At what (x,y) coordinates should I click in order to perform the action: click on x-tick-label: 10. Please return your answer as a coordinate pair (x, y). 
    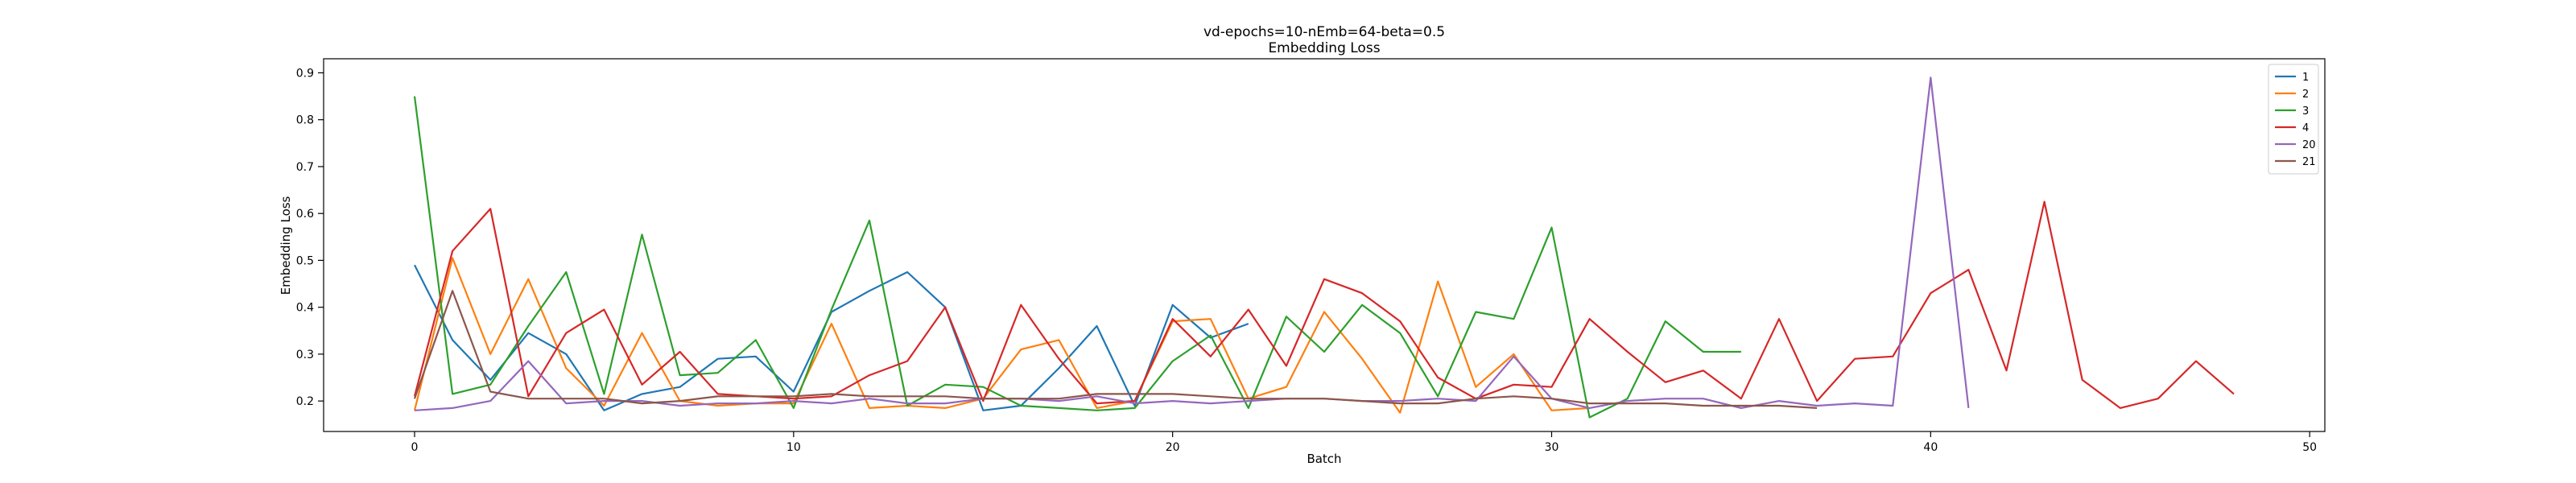
    Looking at the image, I should click on (793, 447).